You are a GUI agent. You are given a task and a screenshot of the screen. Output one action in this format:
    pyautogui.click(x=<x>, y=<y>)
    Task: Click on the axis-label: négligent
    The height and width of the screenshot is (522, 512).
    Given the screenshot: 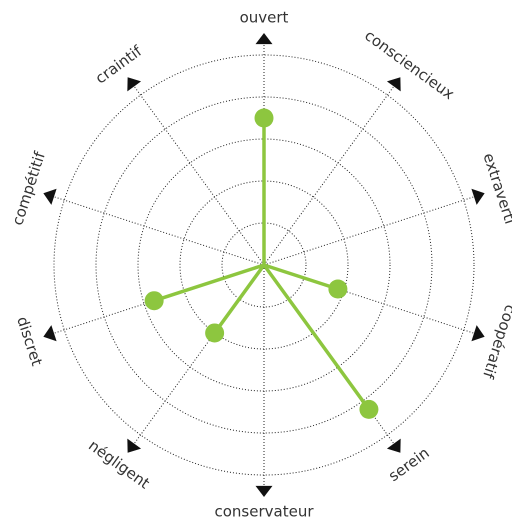 What is the action you would take?
    pyautogui.click(x=119, y=464)
    